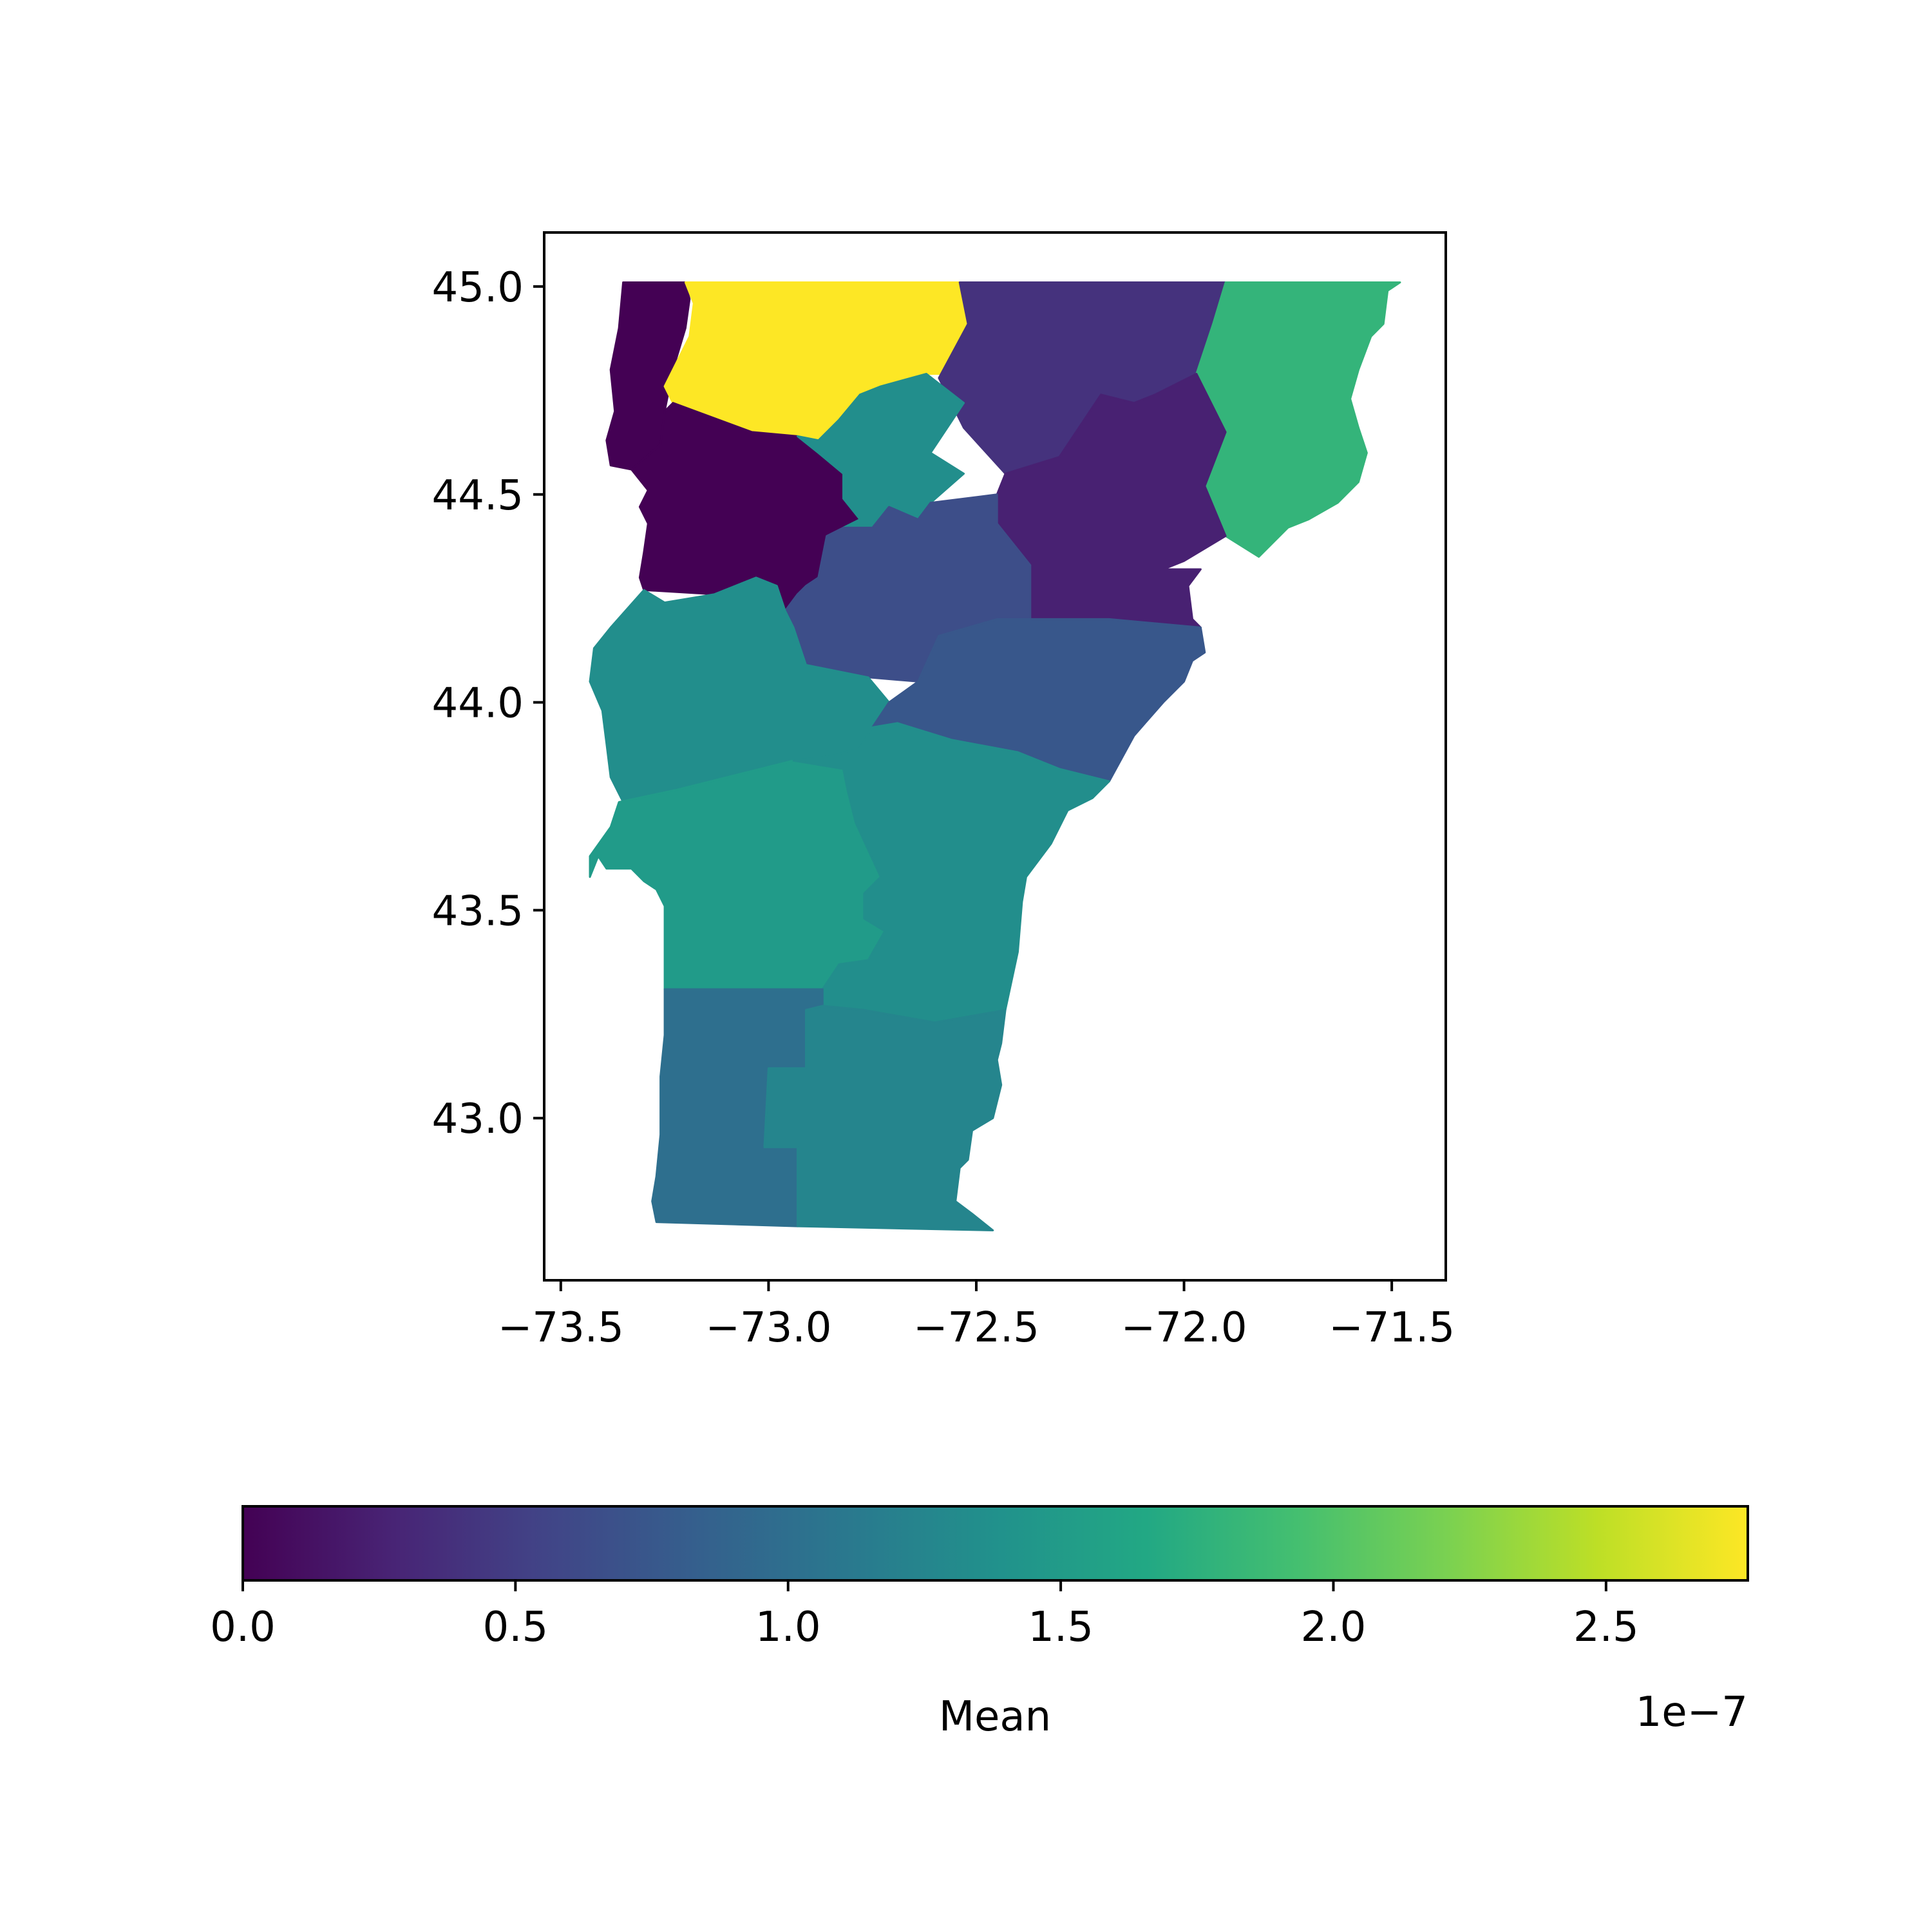 The width and height of the screenshot is (1932, 1932). Describe the element at coordinates (1184, 1328) in the screenshot. I see `x-tick-label: −72.0` at that location.